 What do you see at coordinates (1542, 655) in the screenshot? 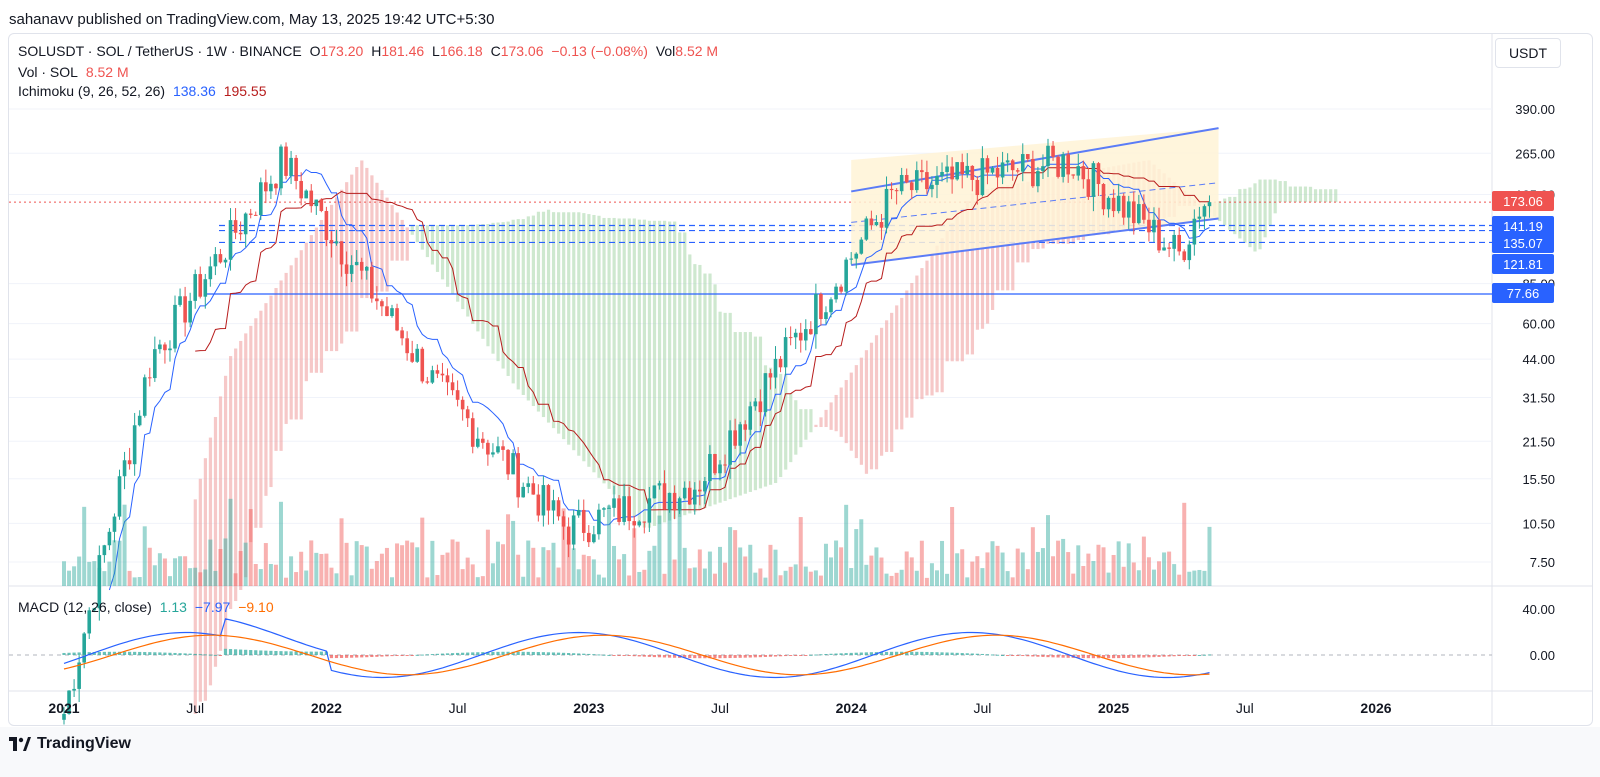
I see `macd-tick-label: 0.00` at bounding box center [1542, 655].